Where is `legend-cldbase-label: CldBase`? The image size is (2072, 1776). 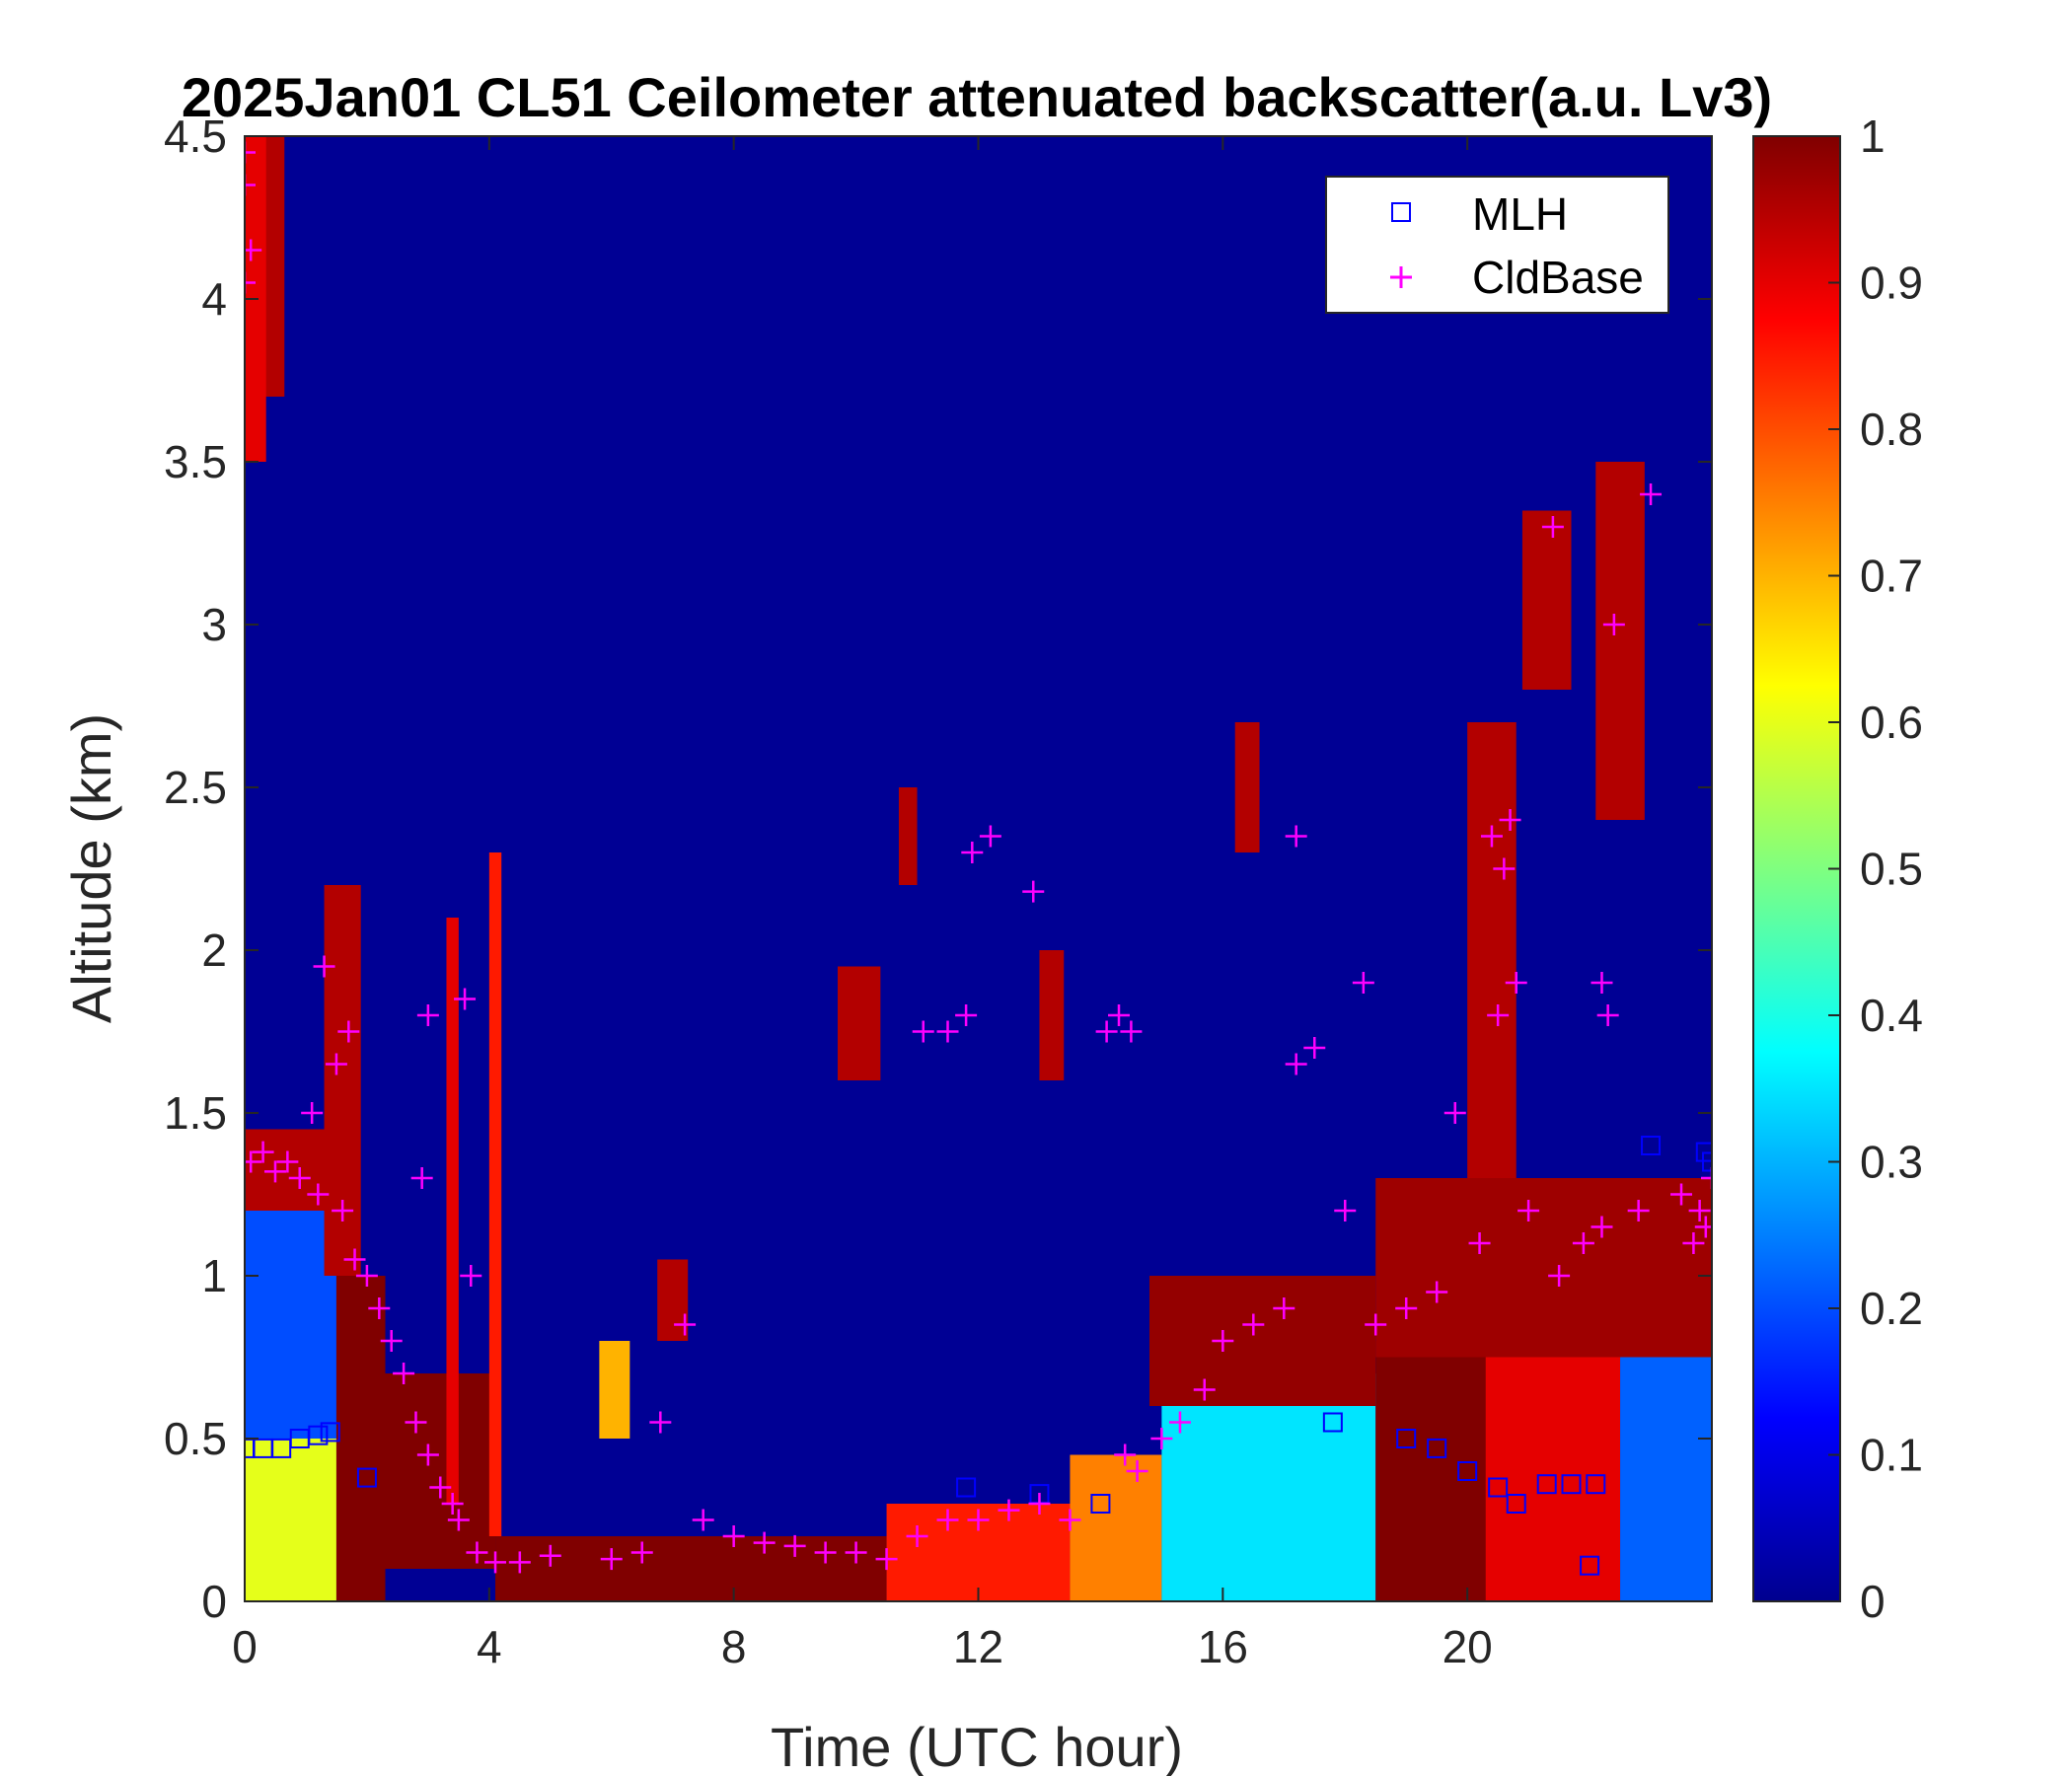 legend-cldbase-label: CldBase is located at coordinates (1558, 277).